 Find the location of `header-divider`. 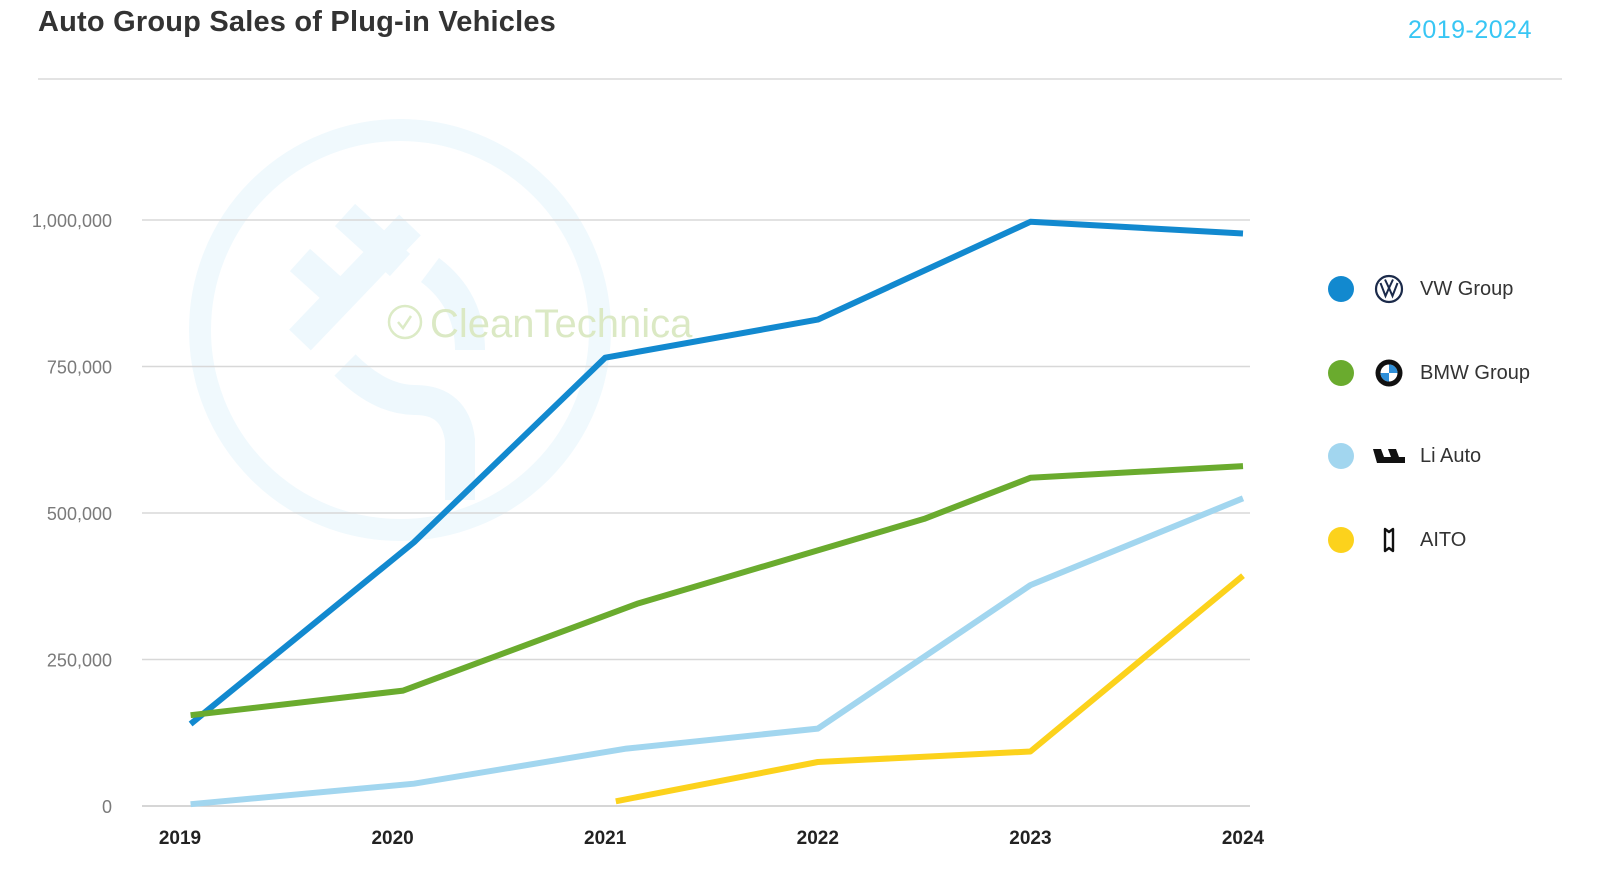

header-divider is located at coordinates (800, 79).